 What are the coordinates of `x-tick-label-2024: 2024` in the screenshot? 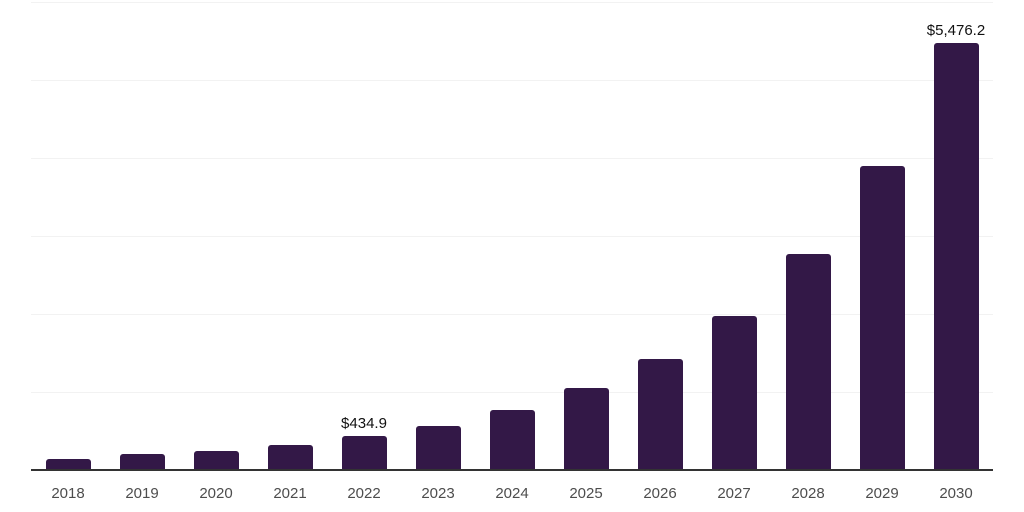 It's located at (512, 493).